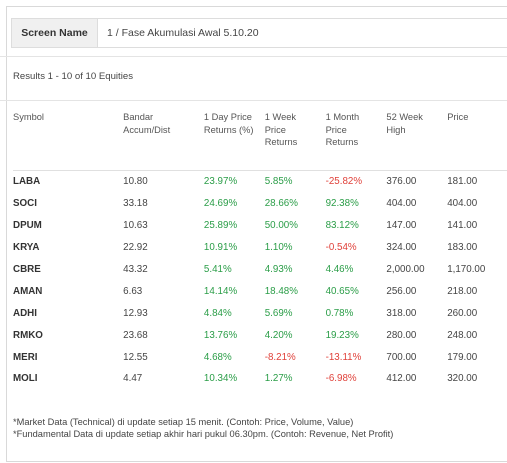  What do you see at coordinates (260, 226) in the screenshot?
I see `table-row: DPUM 10.63 25.89% 50.00% 83.12% 147.00 141.00` at bounding box center [260, 226].